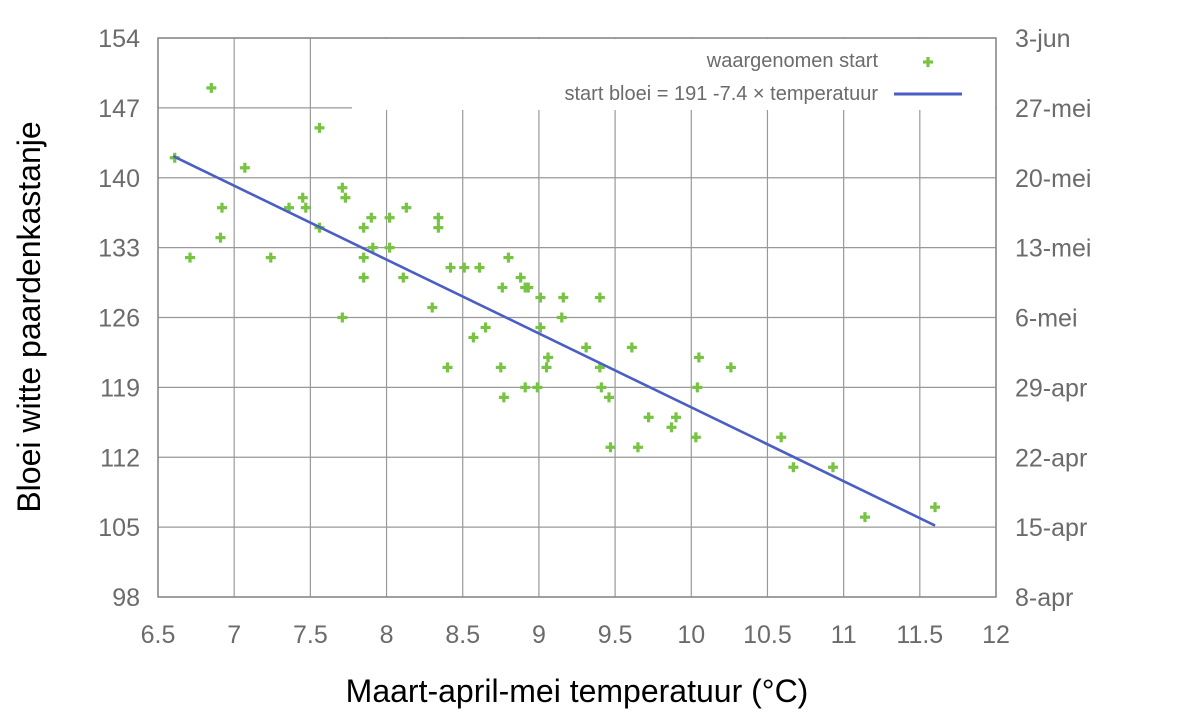  I want to click on legend-label-fit: start bloei = 191 -7.4 × temperatuur, so click(721, 94).